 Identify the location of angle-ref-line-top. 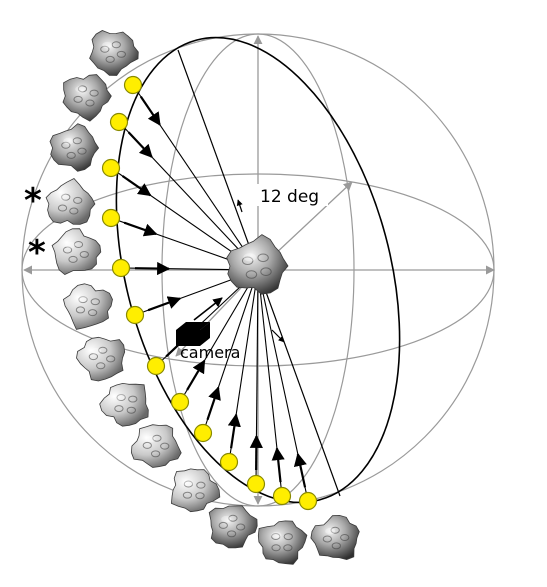
(218, 160).